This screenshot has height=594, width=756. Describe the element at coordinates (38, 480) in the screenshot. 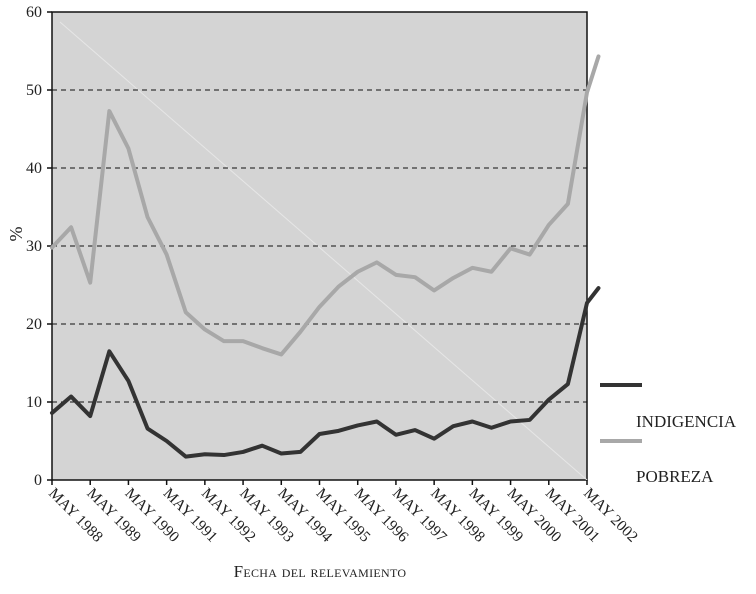

I see `y-tick-label: 0` at that location.